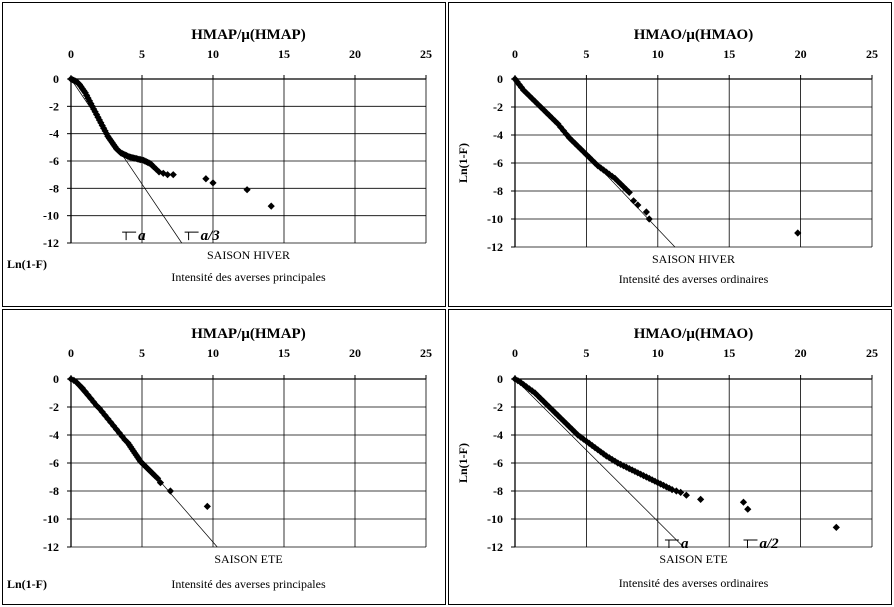 The height and width of the screenshot is (607, 894). Describe the element at coordinates (693, 35) in the screenshot. I see `chart-title: HMAO/µ(HMAO)` at that location.